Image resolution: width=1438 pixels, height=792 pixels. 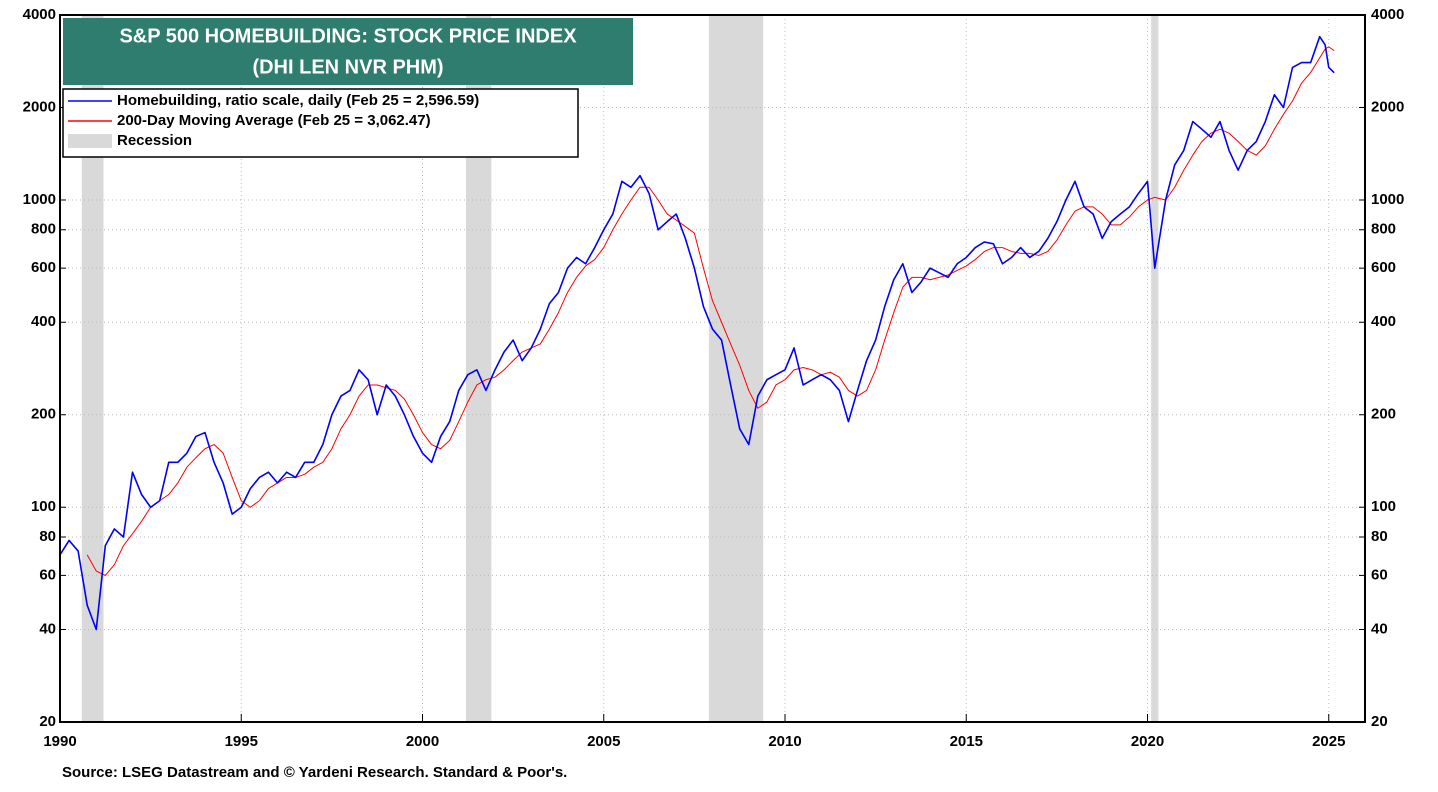 I want to click on title-box, so click(x=348, y=51).